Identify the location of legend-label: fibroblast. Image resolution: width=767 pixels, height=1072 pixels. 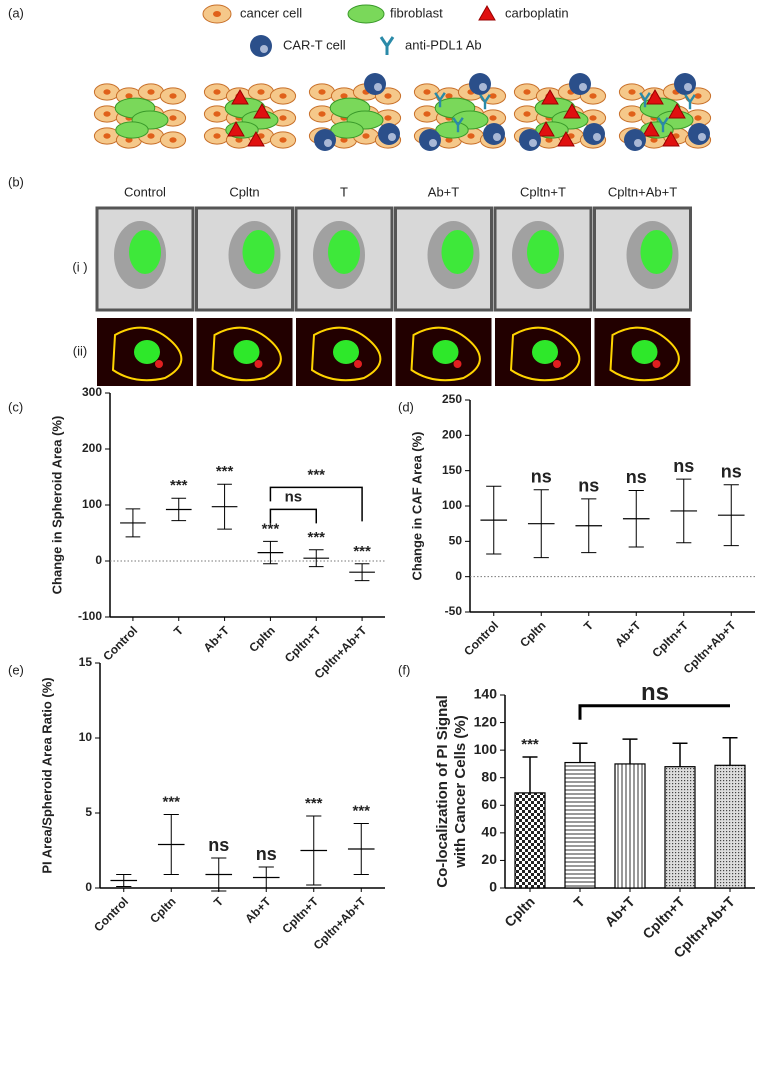
(416, 12).